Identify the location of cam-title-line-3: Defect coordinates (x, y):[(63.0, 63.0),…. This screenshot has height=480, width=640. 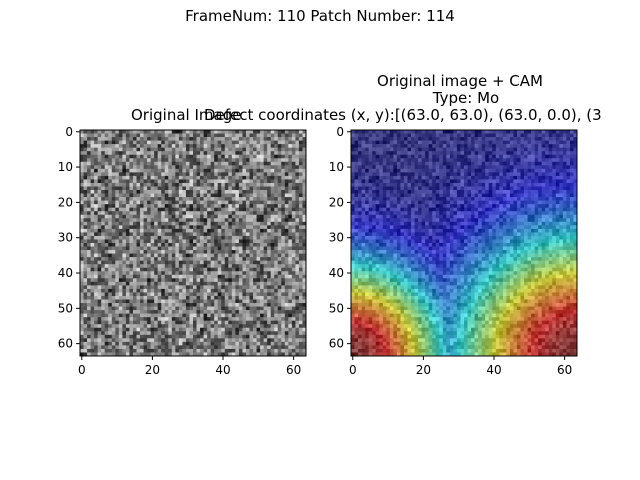
(403, 115).